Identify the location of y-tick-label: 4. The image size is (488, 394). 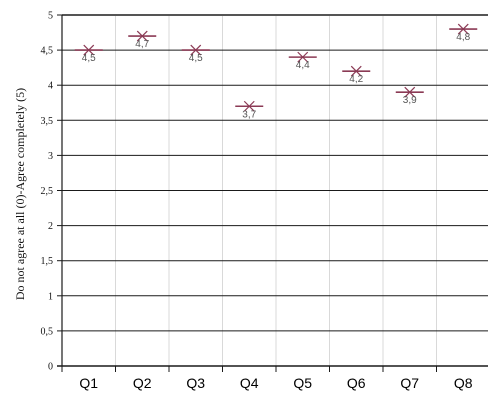
(50, 86).